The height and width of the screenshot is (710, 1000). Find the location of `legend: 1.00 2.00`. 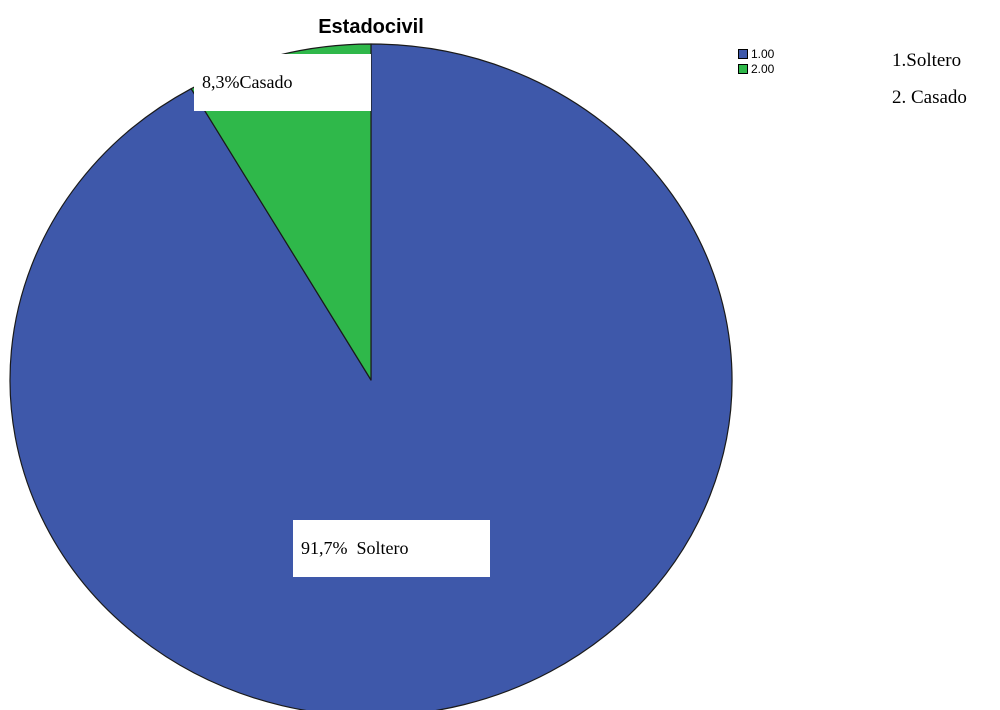

legend: 1.00 2.00 is located at coordinates (756, 61).